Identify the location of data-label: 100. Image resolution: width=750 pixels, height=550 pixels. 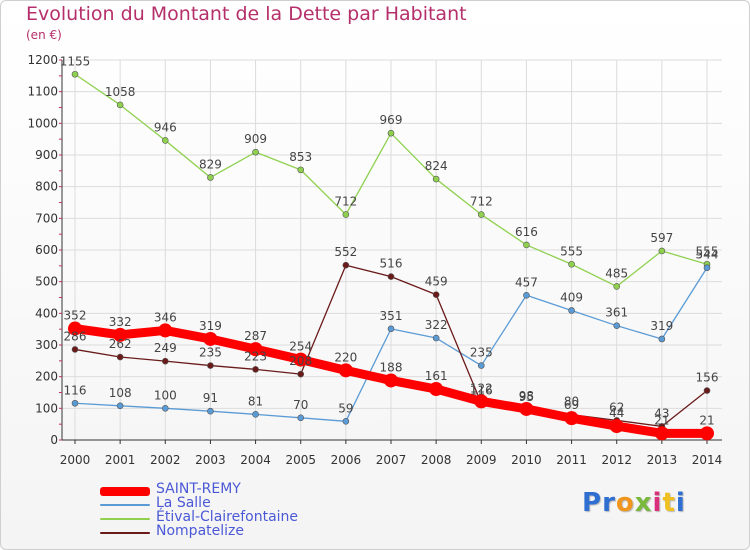
(165, 395).